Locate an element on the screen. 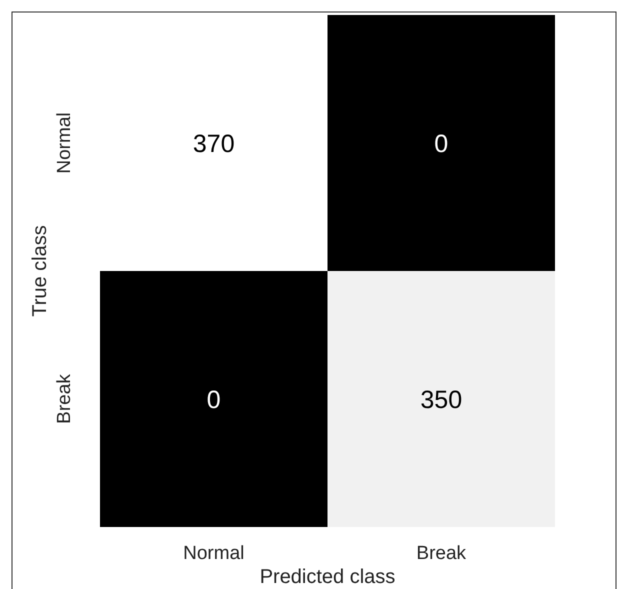 The image size is (627, 589). y-axis-title: True class is located at coordinates (40, 271).